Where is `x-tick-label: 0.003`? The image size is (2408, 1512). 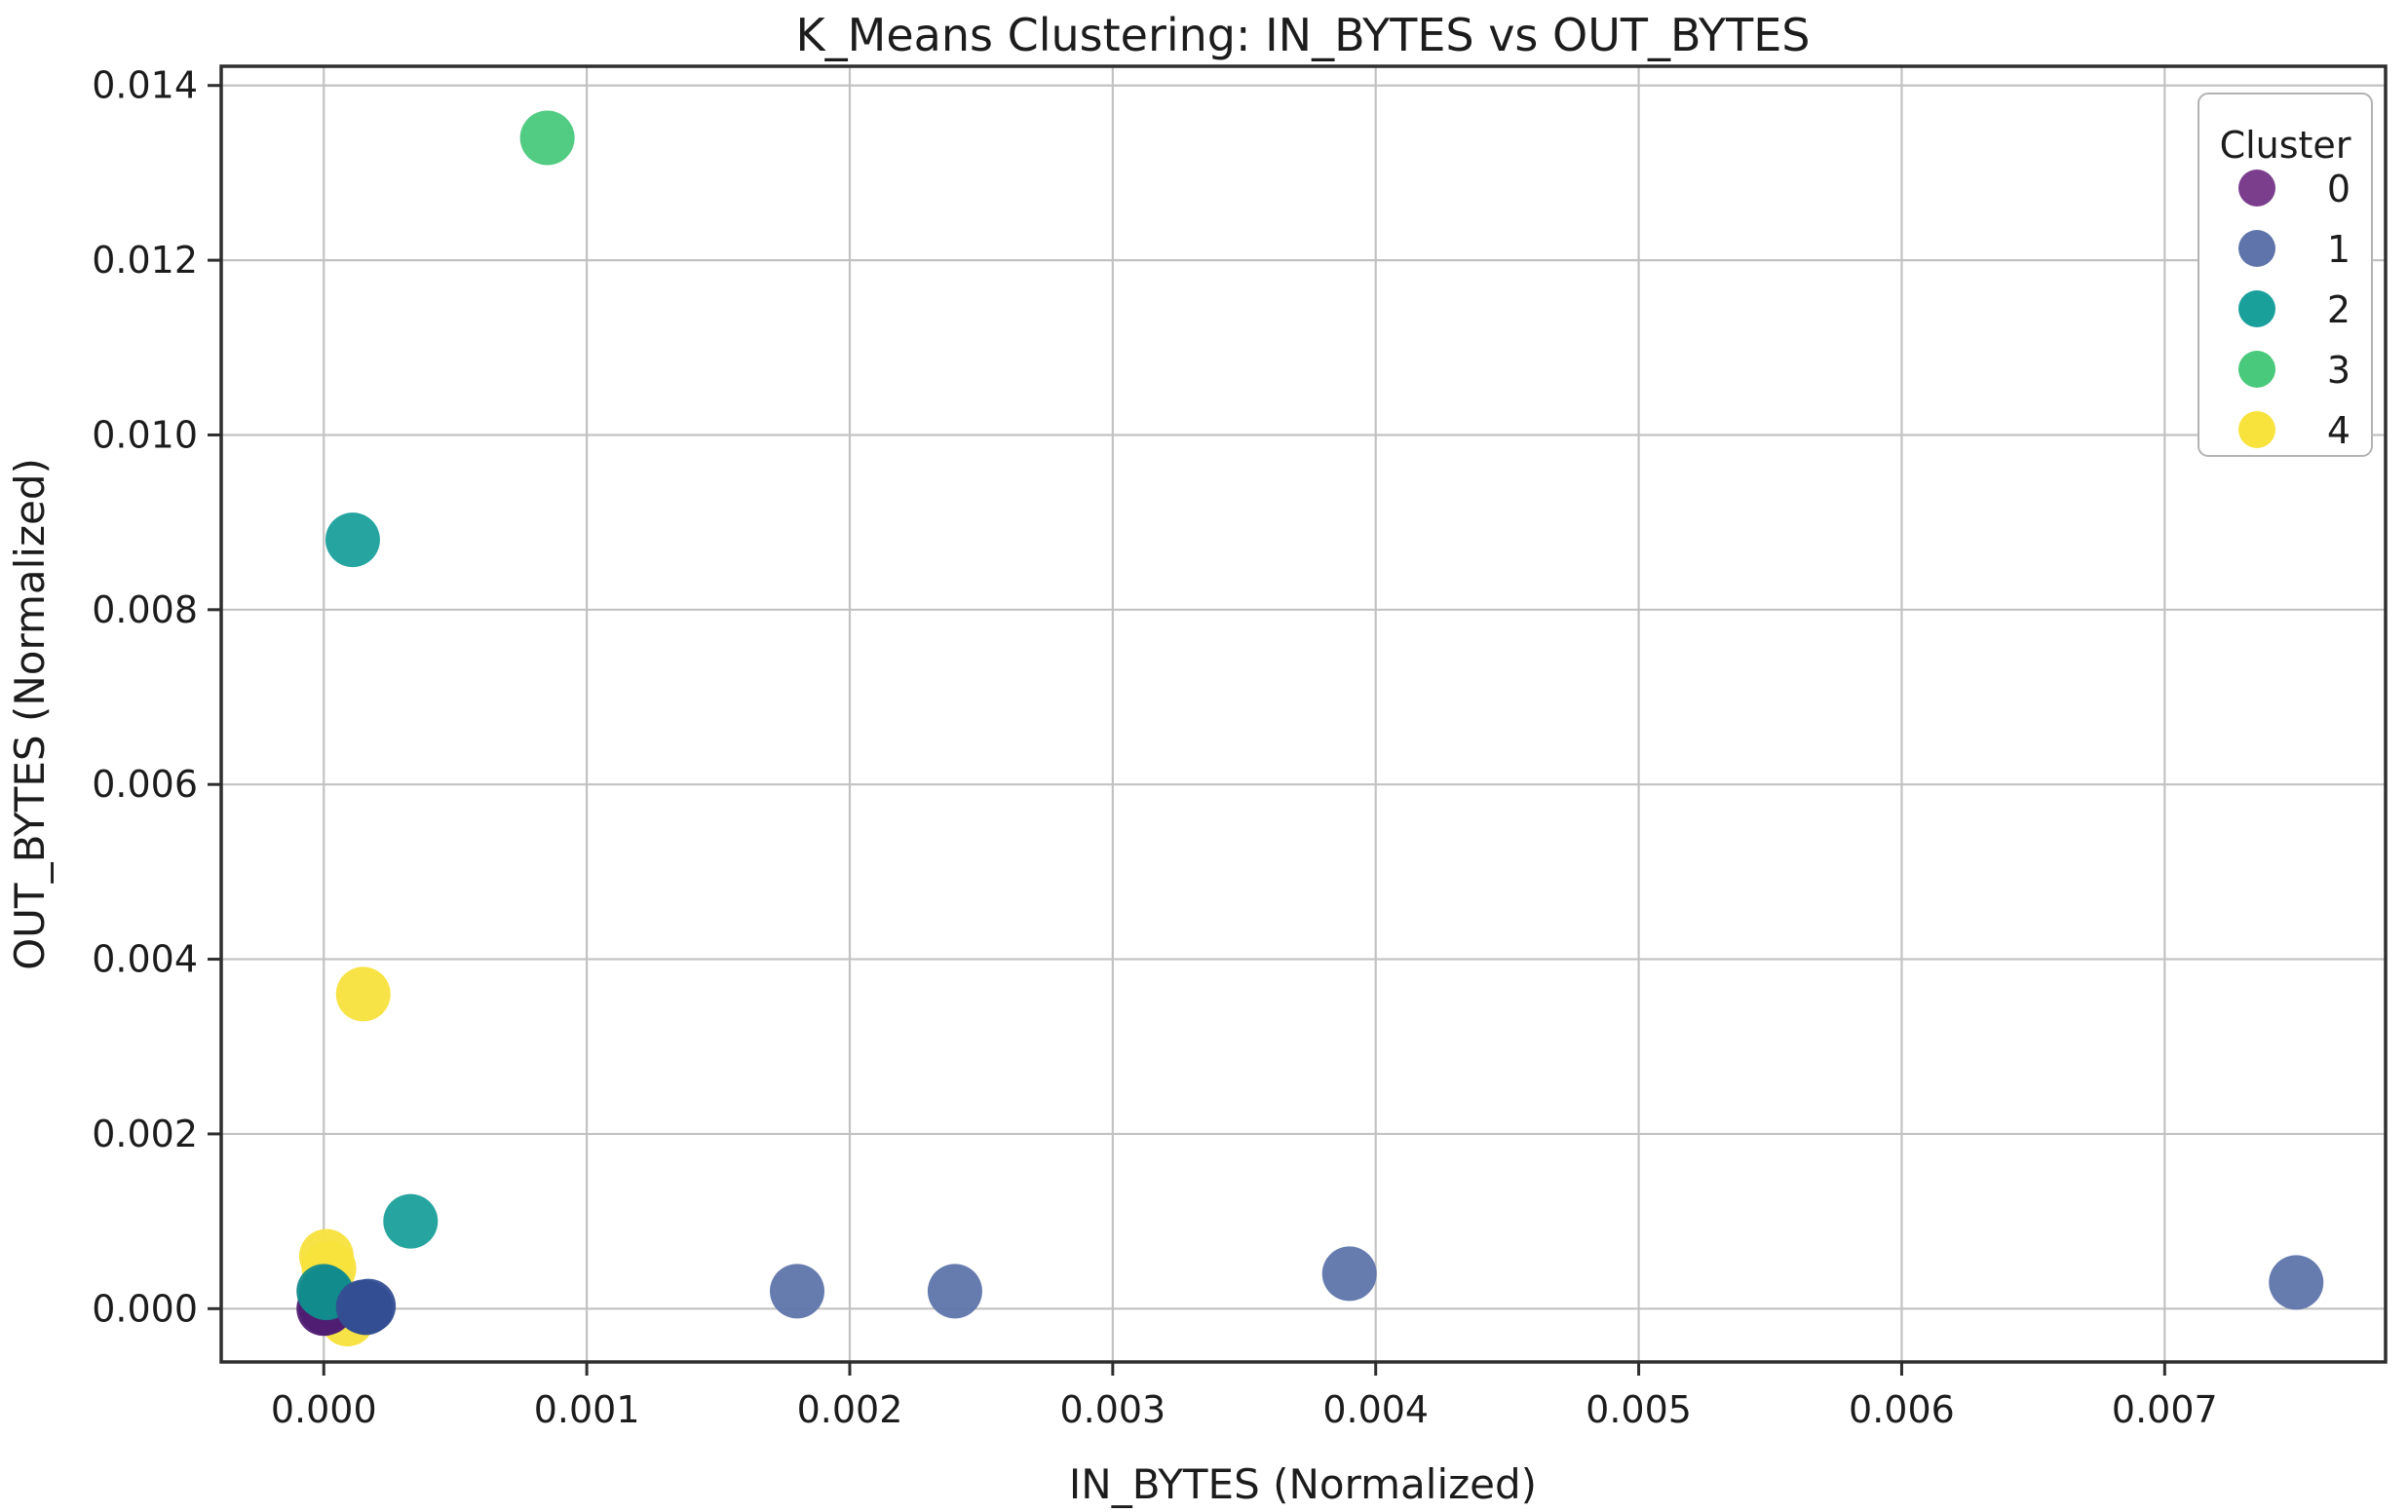
x-tick-label: 0.003 is located at coordinates (1113, 1409).